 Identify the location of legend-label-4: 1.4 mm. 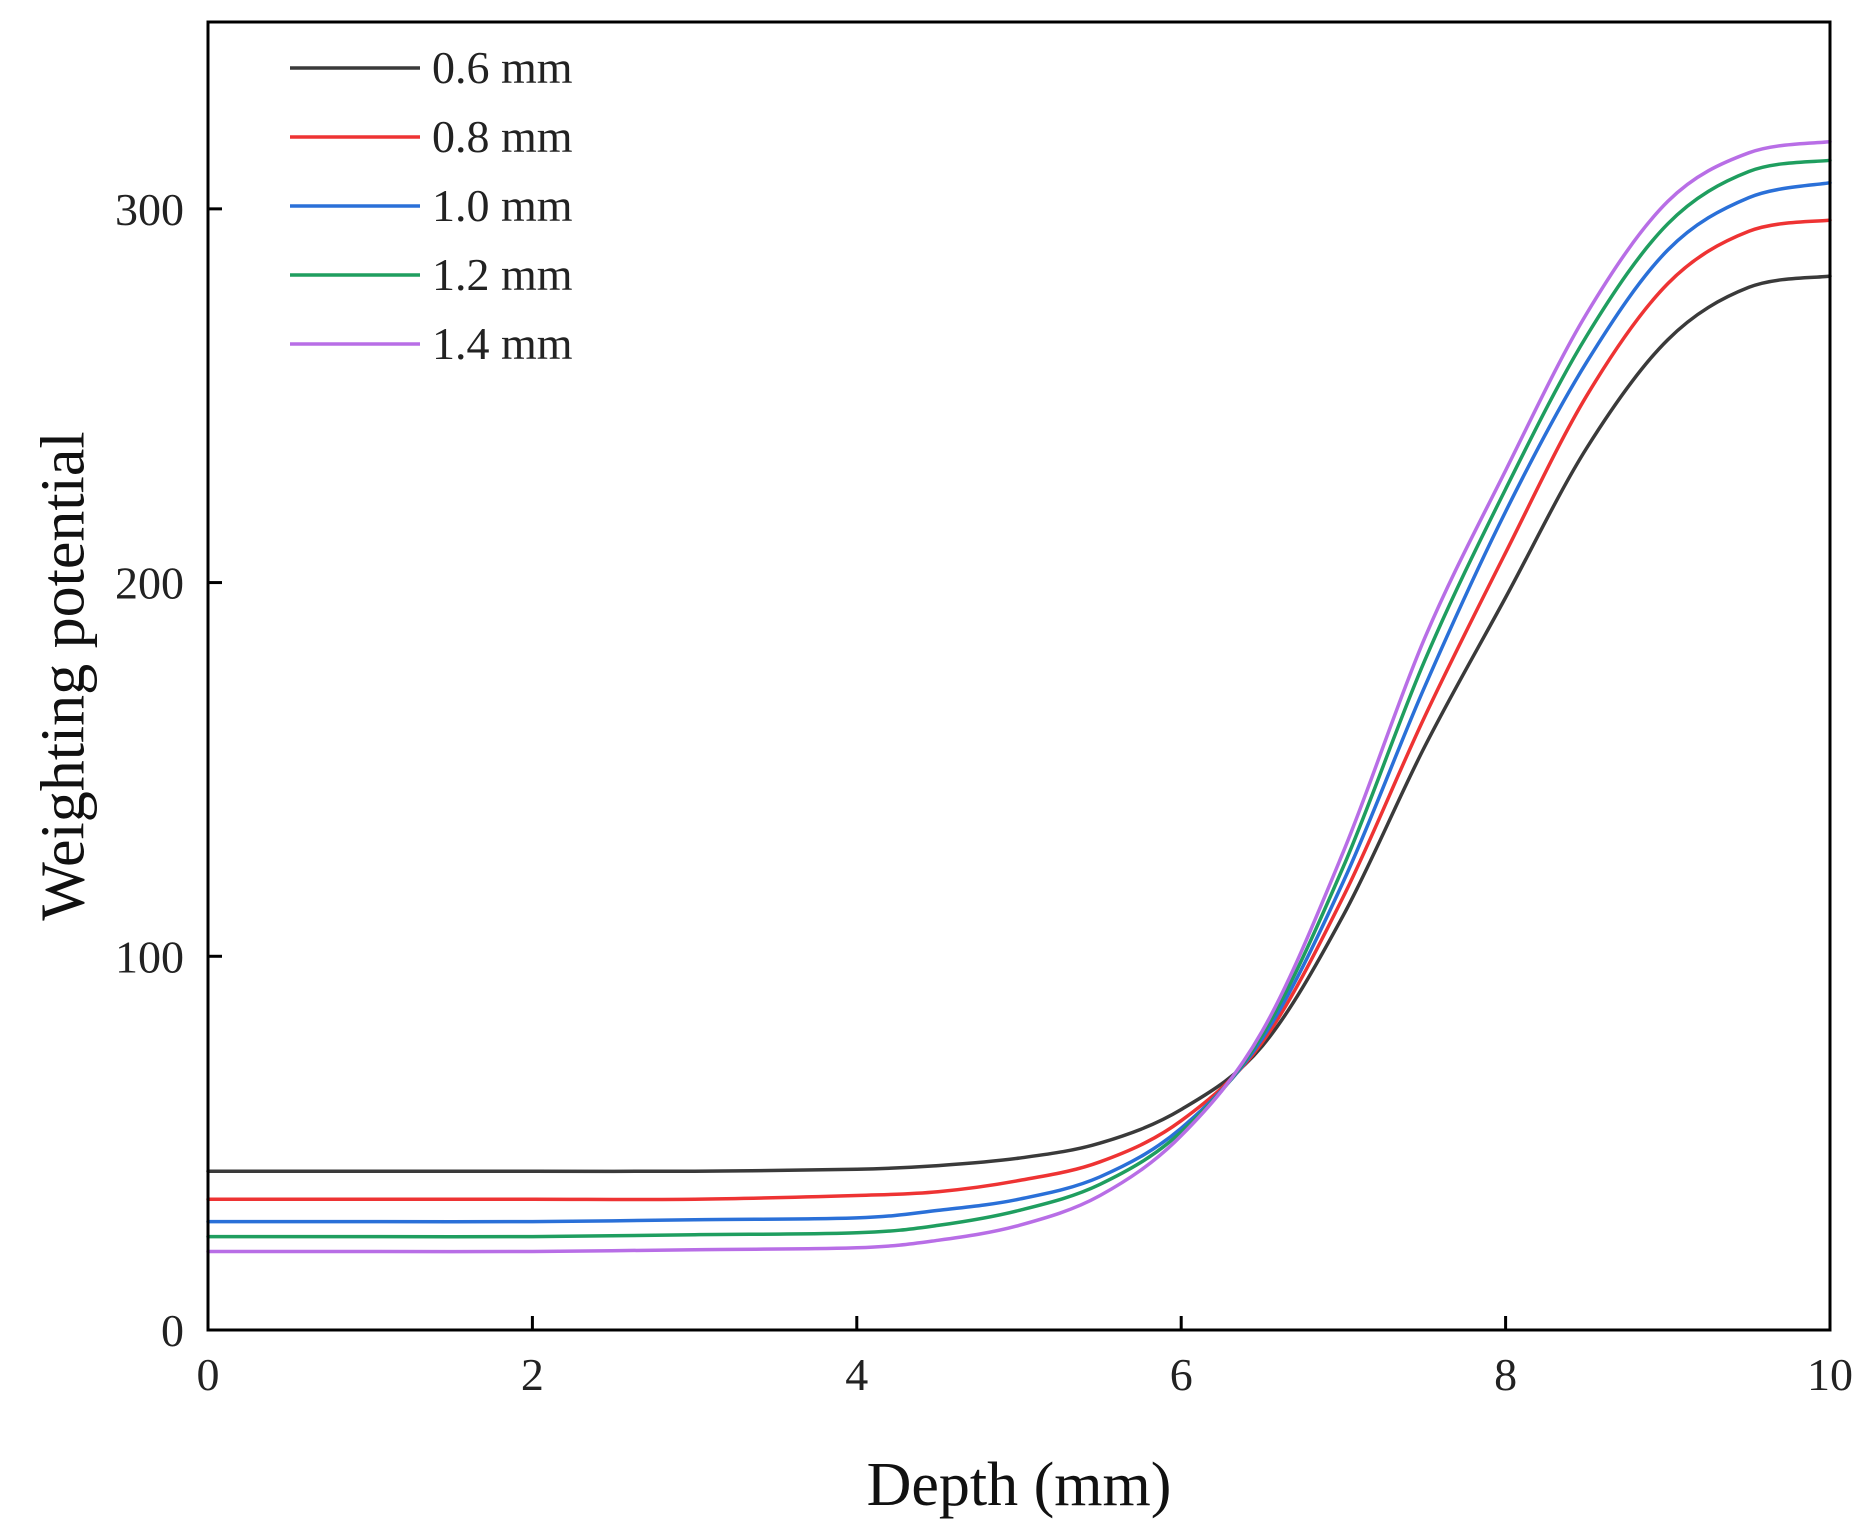
(502, 343).